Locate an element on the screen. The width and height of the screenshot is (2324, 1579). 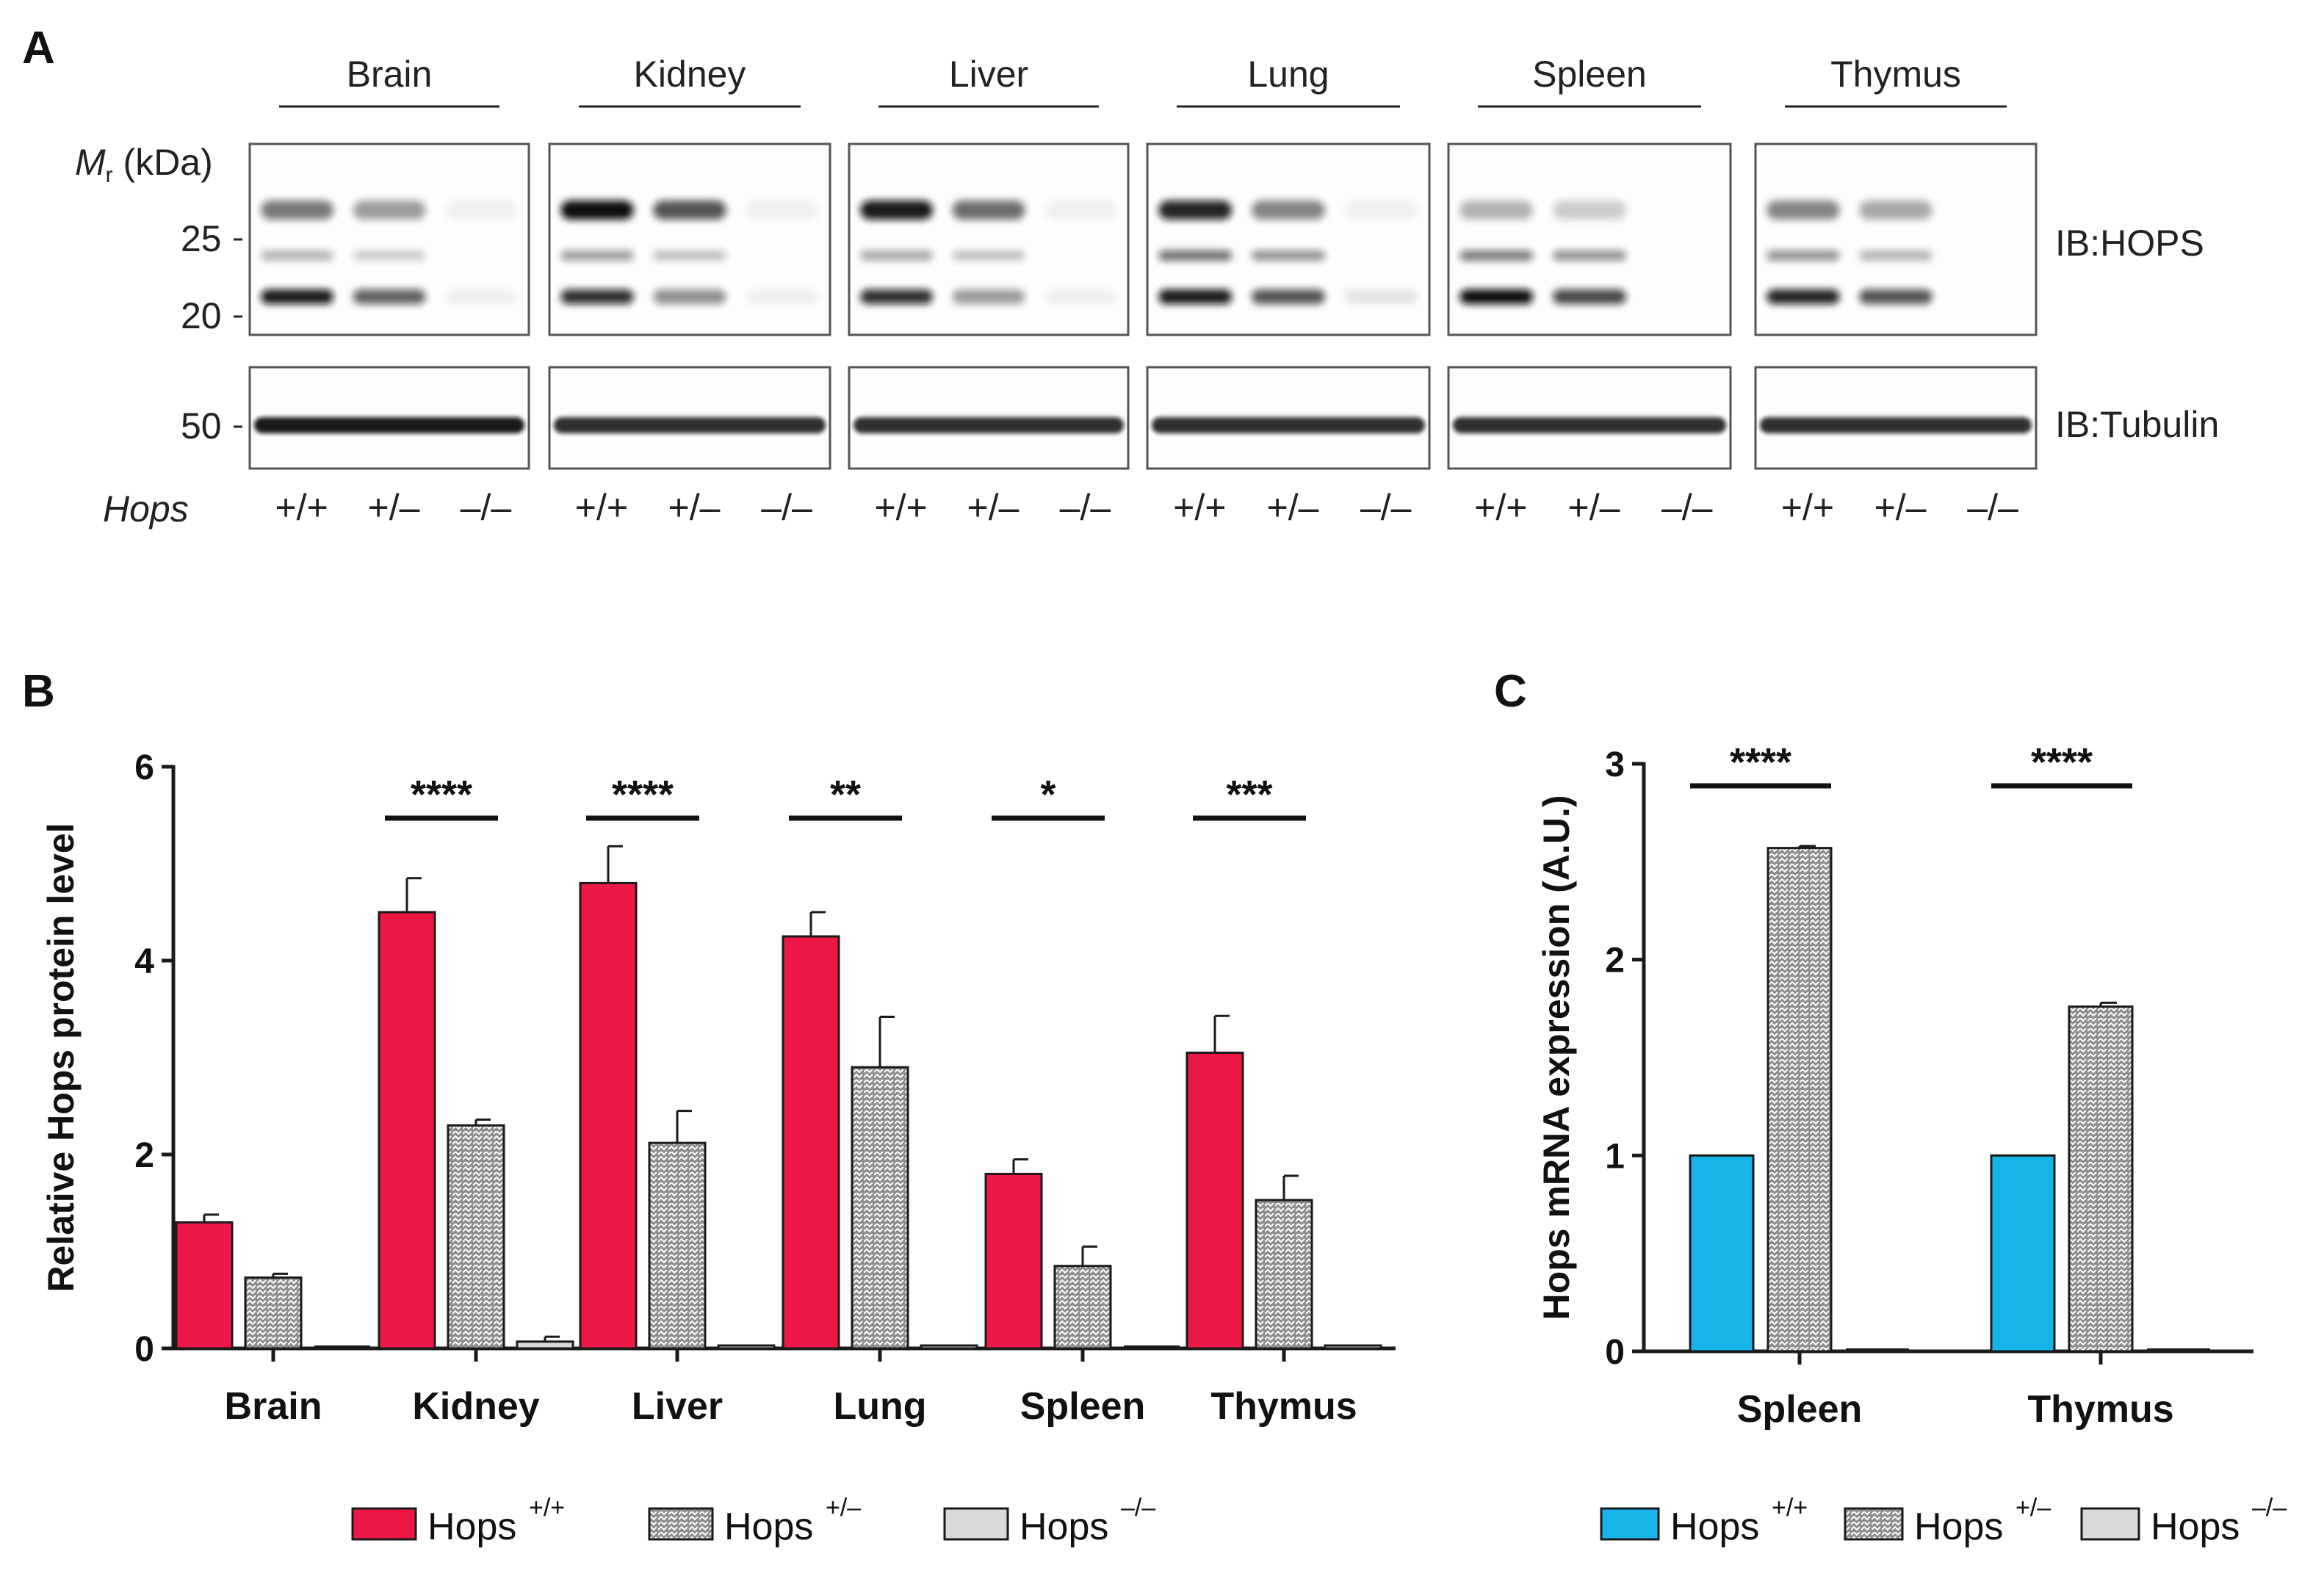
significance-label: **** is located at coordinates (2062, 762).